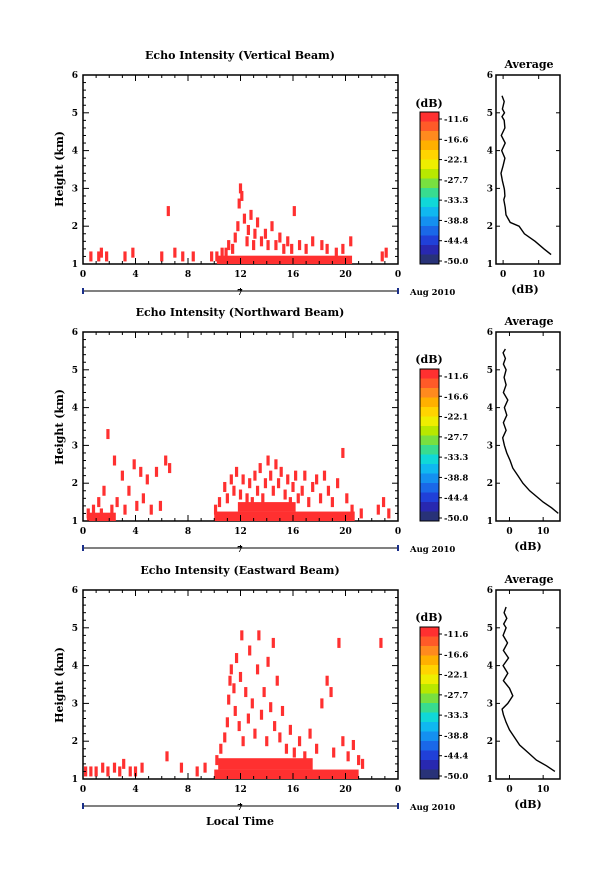  What do you see at coordinates (75, 265) in the screenshot?
I see `y-tick-label: 1` at bounding box center [75, 265].